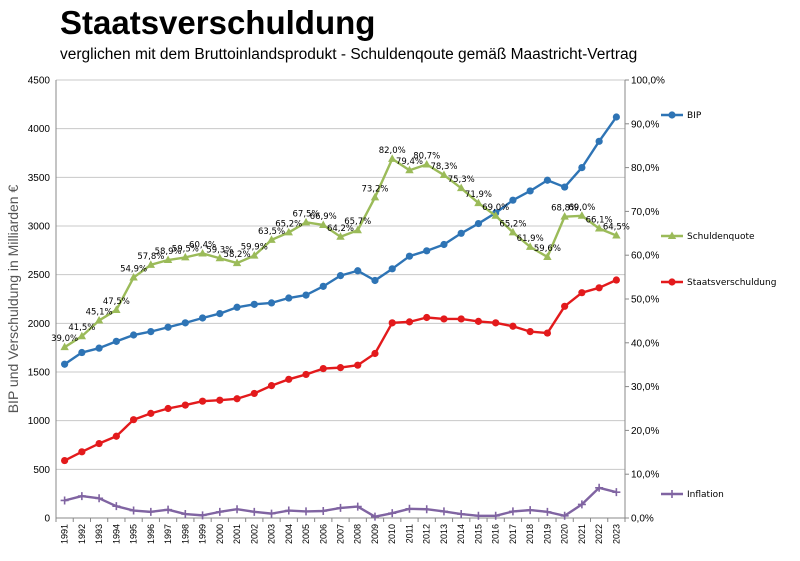  What do you see at coordinates (47, 519) in the screenshot?
I see `y-tick-label: 0` at bounding box center [47, 519].